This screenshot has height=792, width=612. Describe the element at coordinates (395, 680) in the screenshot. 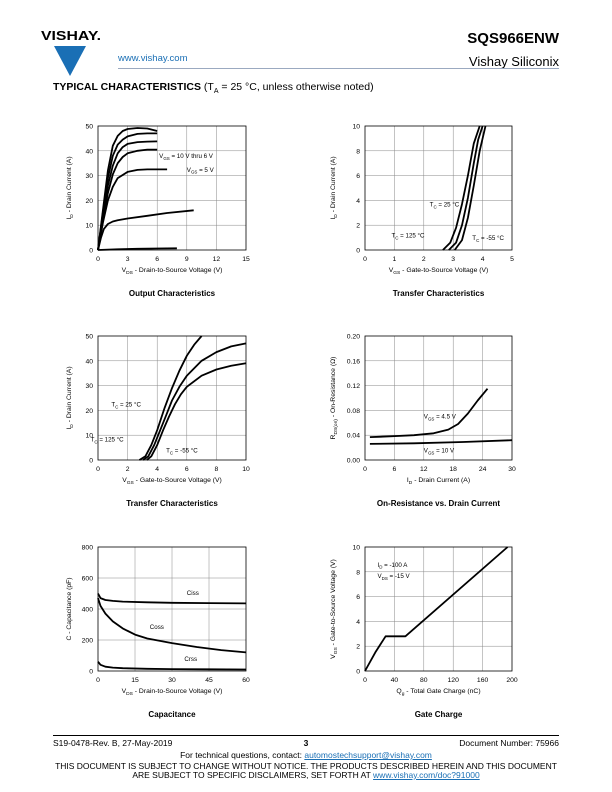

I see `x-tick-label: 40` at that location.